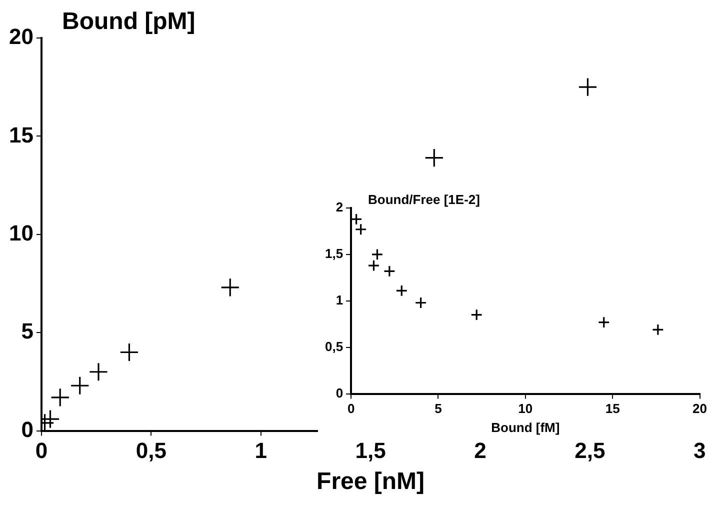 The height and width of the screenshot is (505, 710). I want to click on y-tick-label: 2, so click(340, 207).